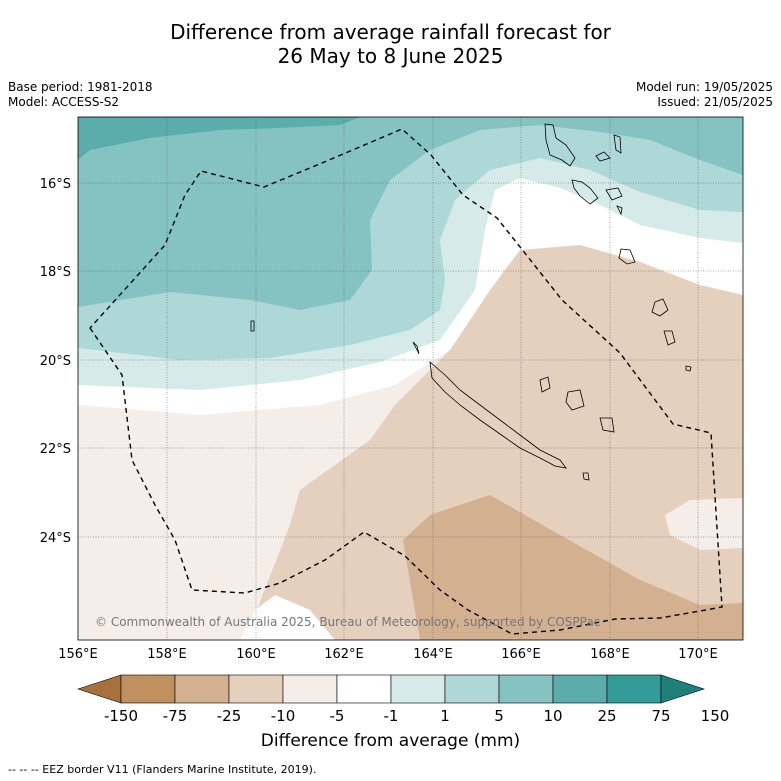  Describe the element at coordinates (337, 716) in the screenshot. I see `colorbar-tick-label: -5` at that location.